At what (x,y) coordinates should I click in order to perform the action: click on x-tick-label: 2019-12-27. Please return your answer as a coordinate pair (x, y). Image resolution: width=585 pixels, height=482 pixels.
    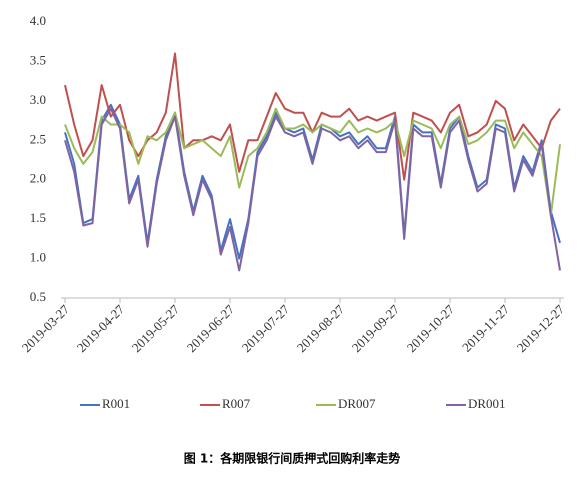
    Looking at the image, I should click on (541, 328).